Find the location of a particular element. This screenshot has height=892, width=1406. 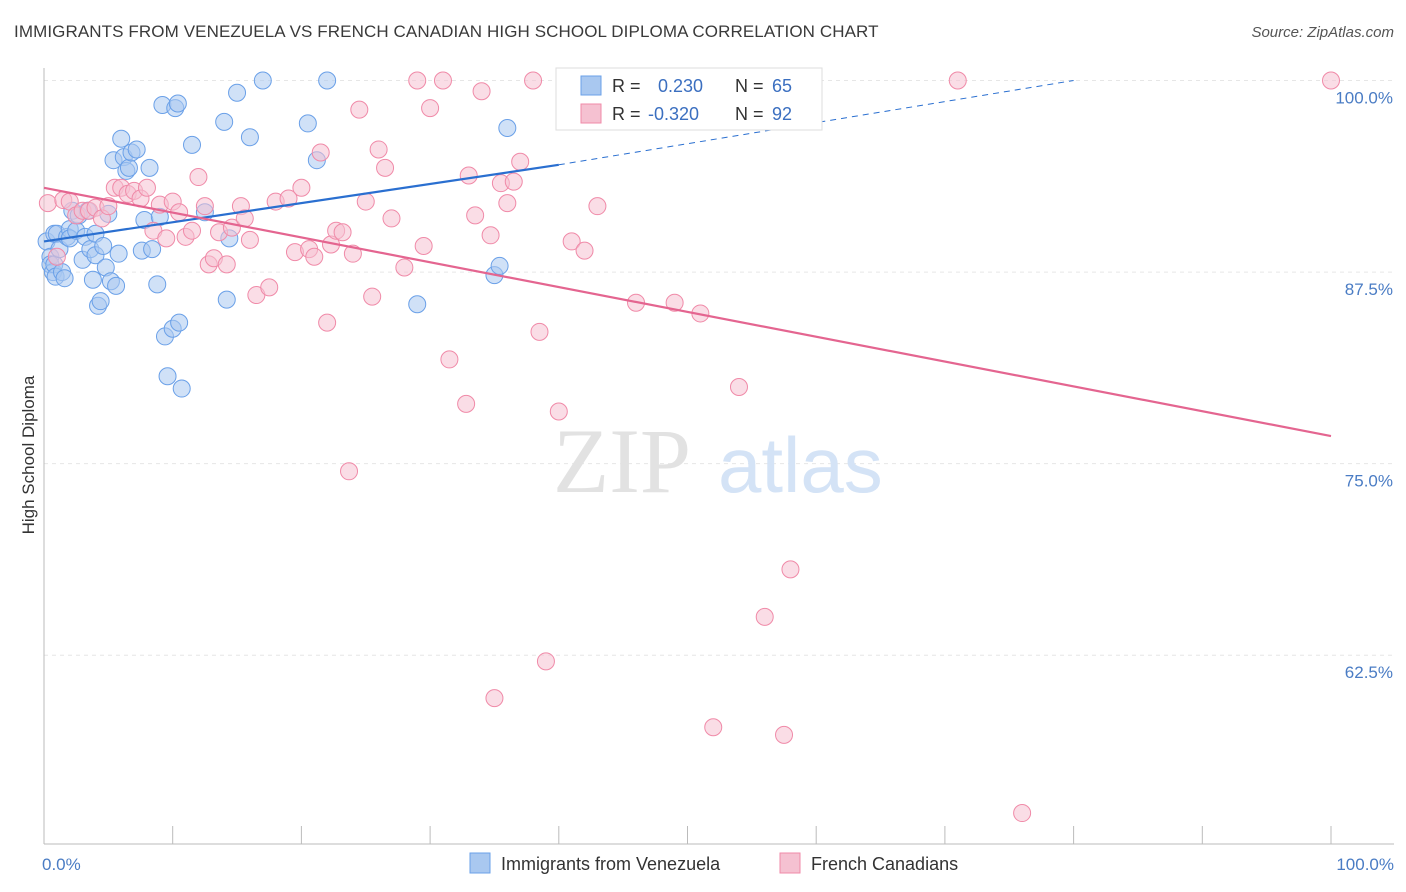

legend-swatch-venezuela is located at coordinates (591, 85).